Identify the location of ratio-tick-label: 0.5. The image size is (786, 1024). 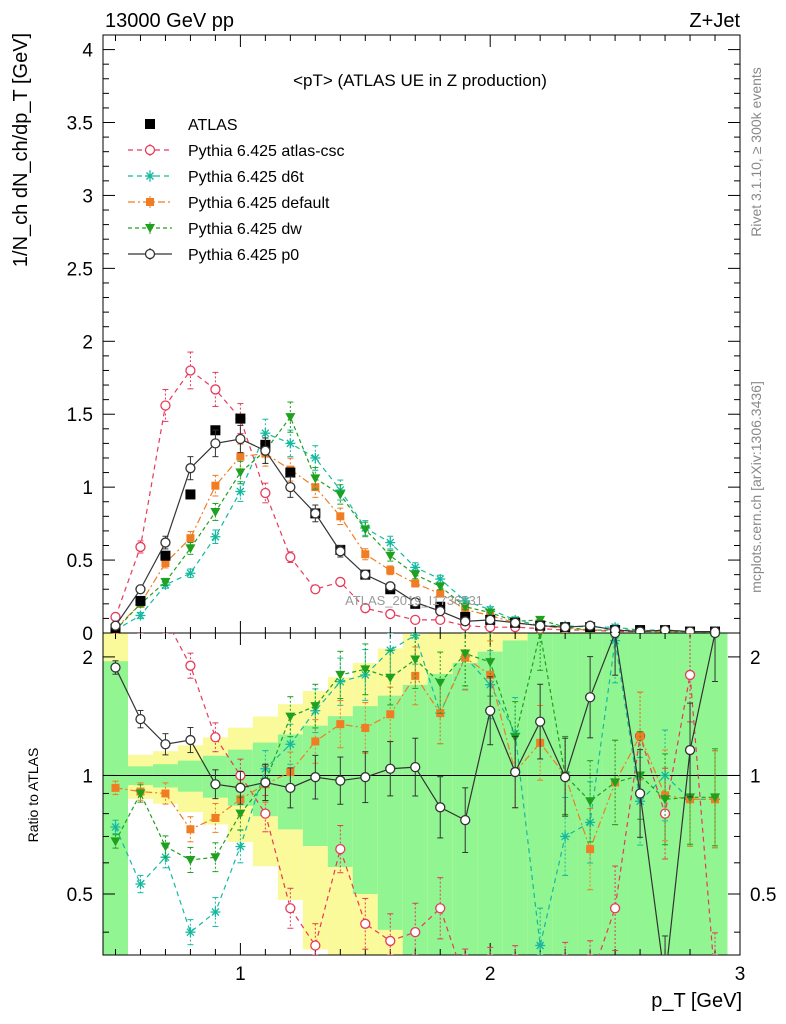
(763, 895).